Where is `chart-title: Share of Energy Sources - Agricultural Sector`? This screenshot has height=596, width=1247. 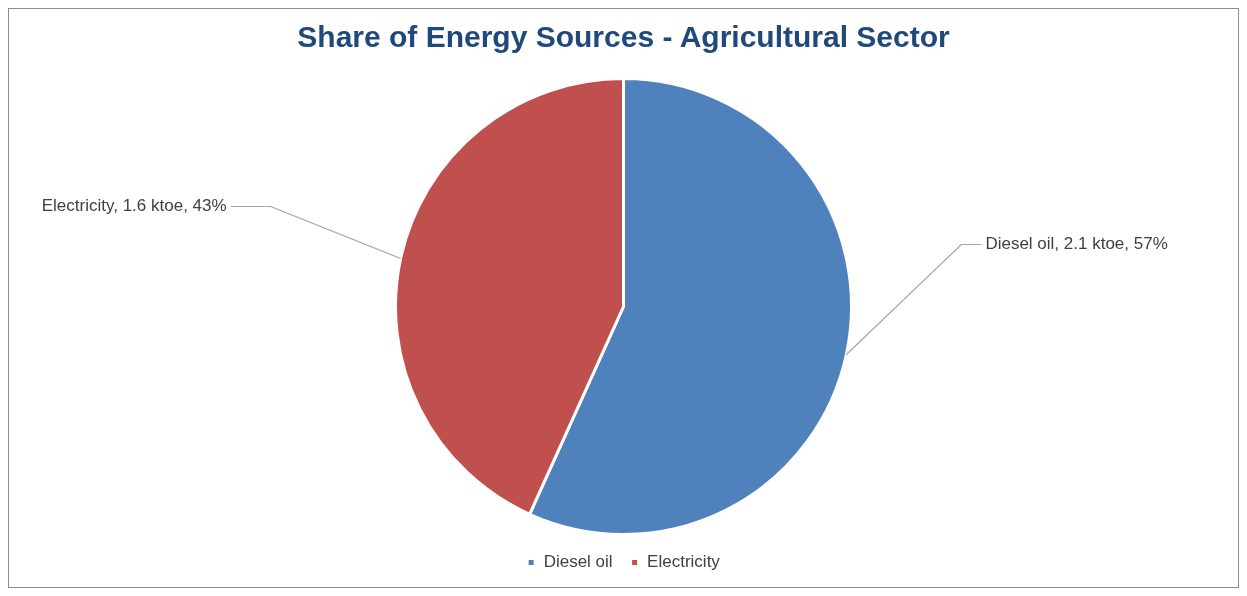
chart-title: Share of Energy Sources - Agricultural Sector is located at coordinates (624, 37).